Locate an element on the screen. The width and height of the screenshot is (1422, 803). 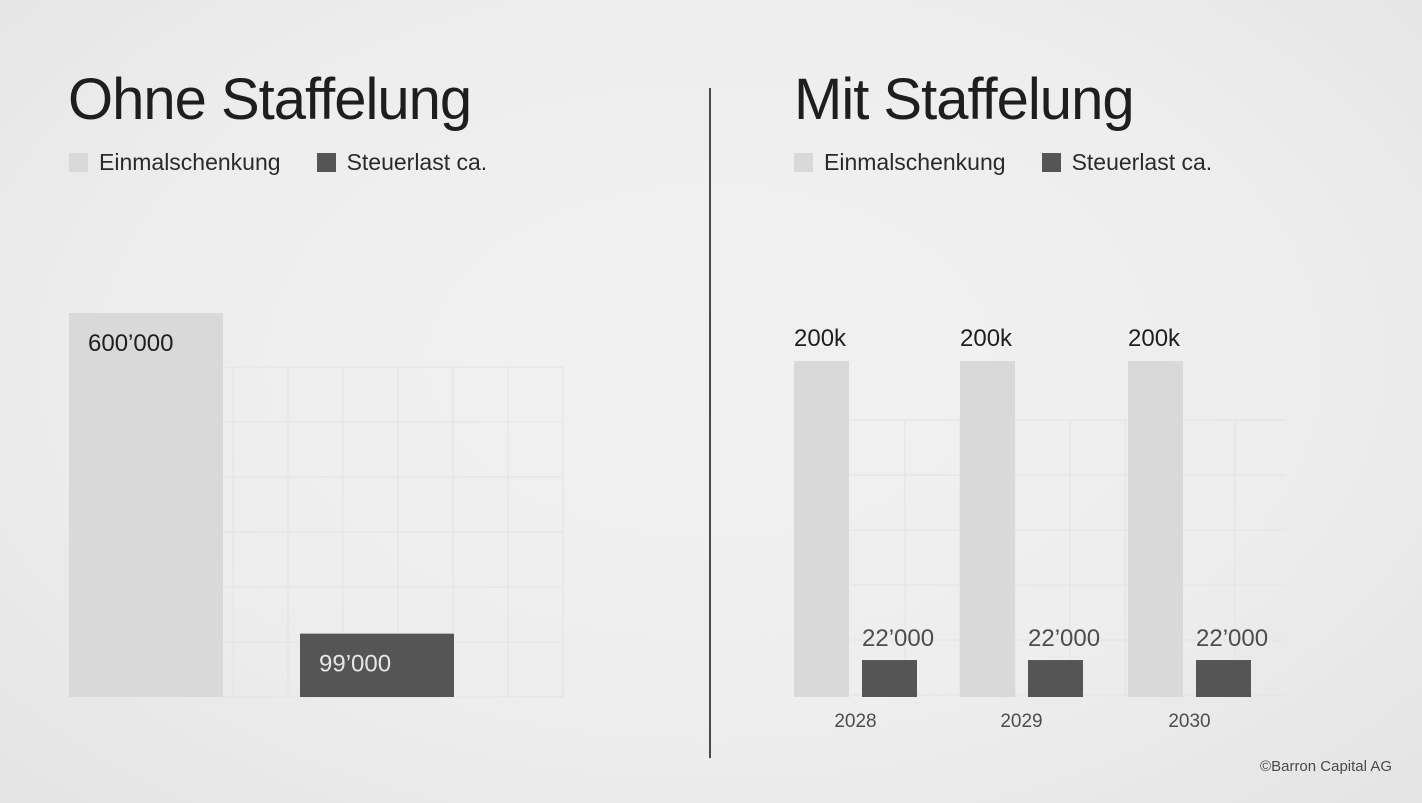
copyright-text: ©Barron Capital AG is located at coordinates (1326, 766).